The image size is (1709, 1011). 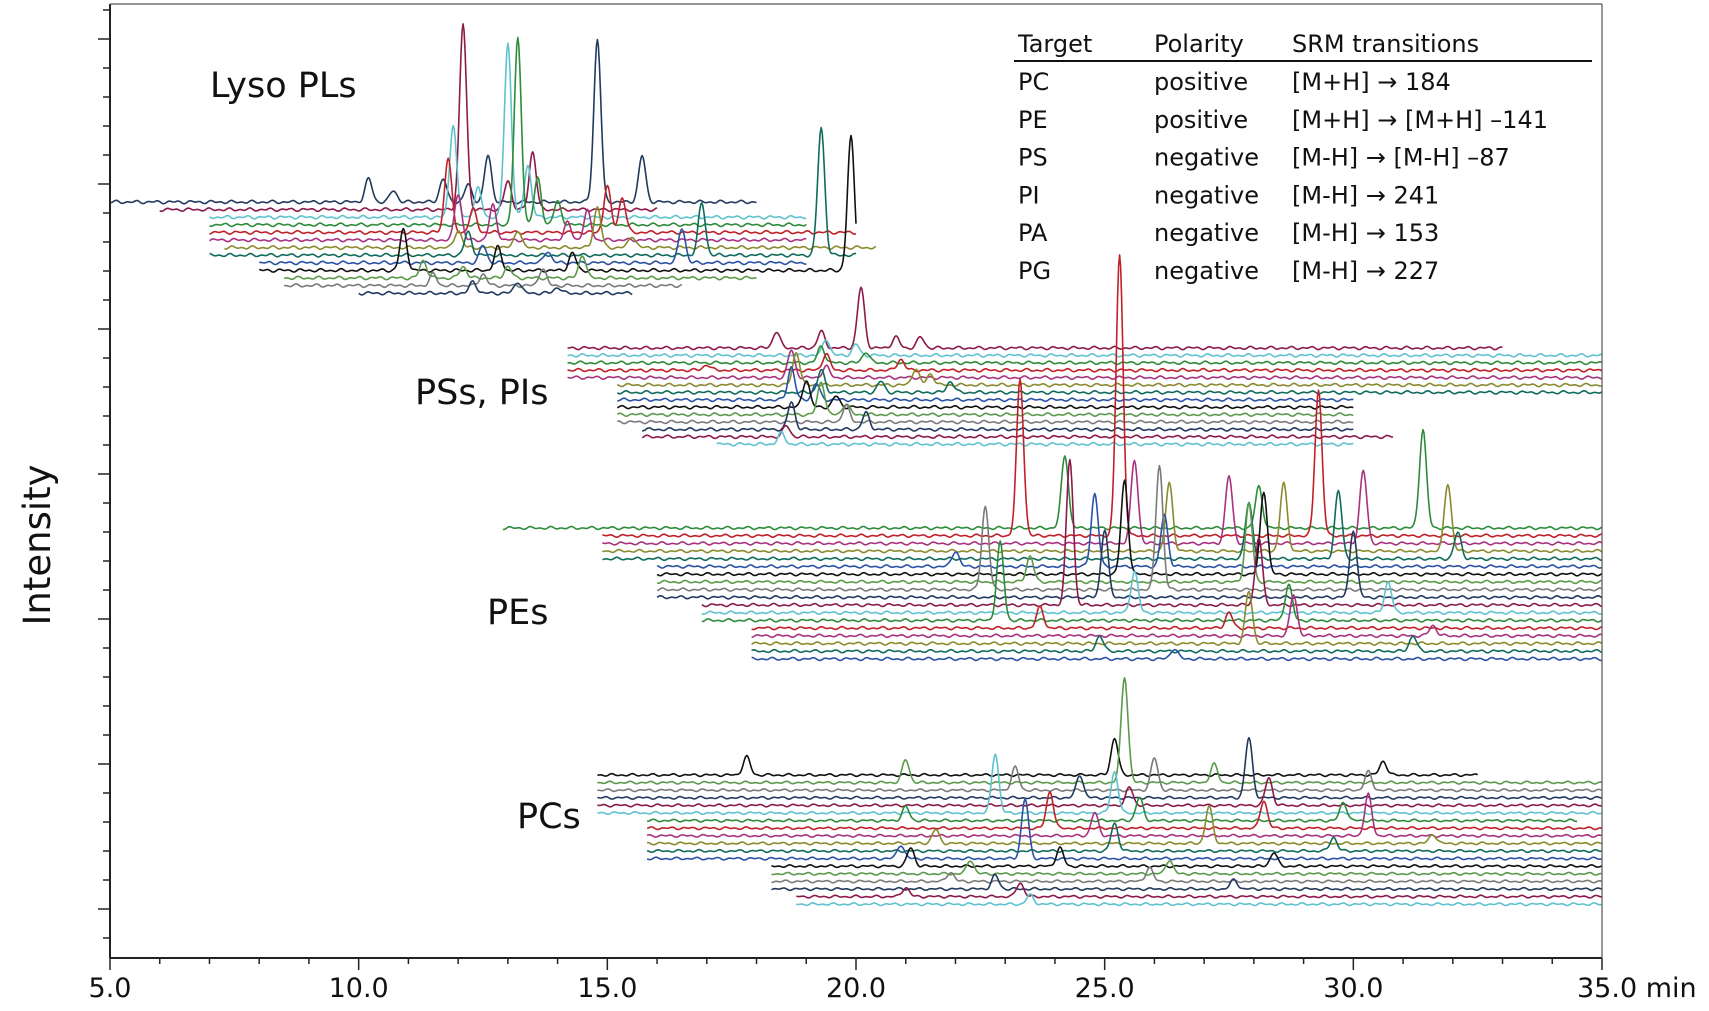 What do you see at coordinates (1105, 988) in the screenshot?
I see `x-tick-label: 25.0` at bounding box center [1105, 988].